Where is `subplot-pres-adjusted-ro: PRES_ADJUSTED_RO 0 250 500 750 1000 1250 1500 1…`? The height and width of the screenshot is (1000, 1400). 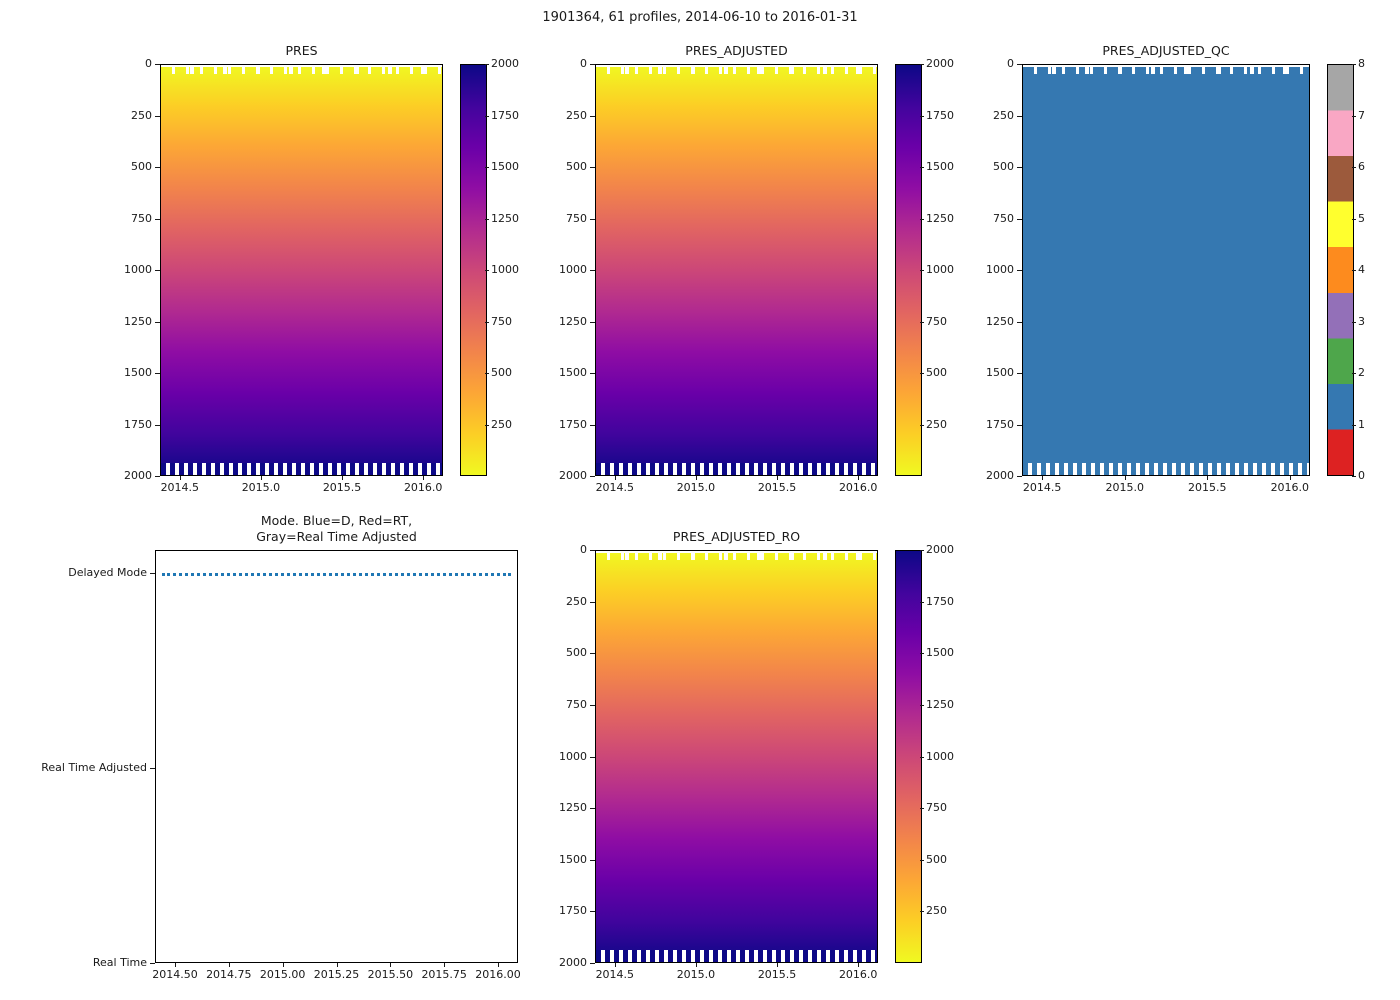 subplot-pres-adjusted-ro: PRES_ADJUSTED_RO 0 250 500 750 1000 1250 1500 1… is located at coordinates (756, 755).